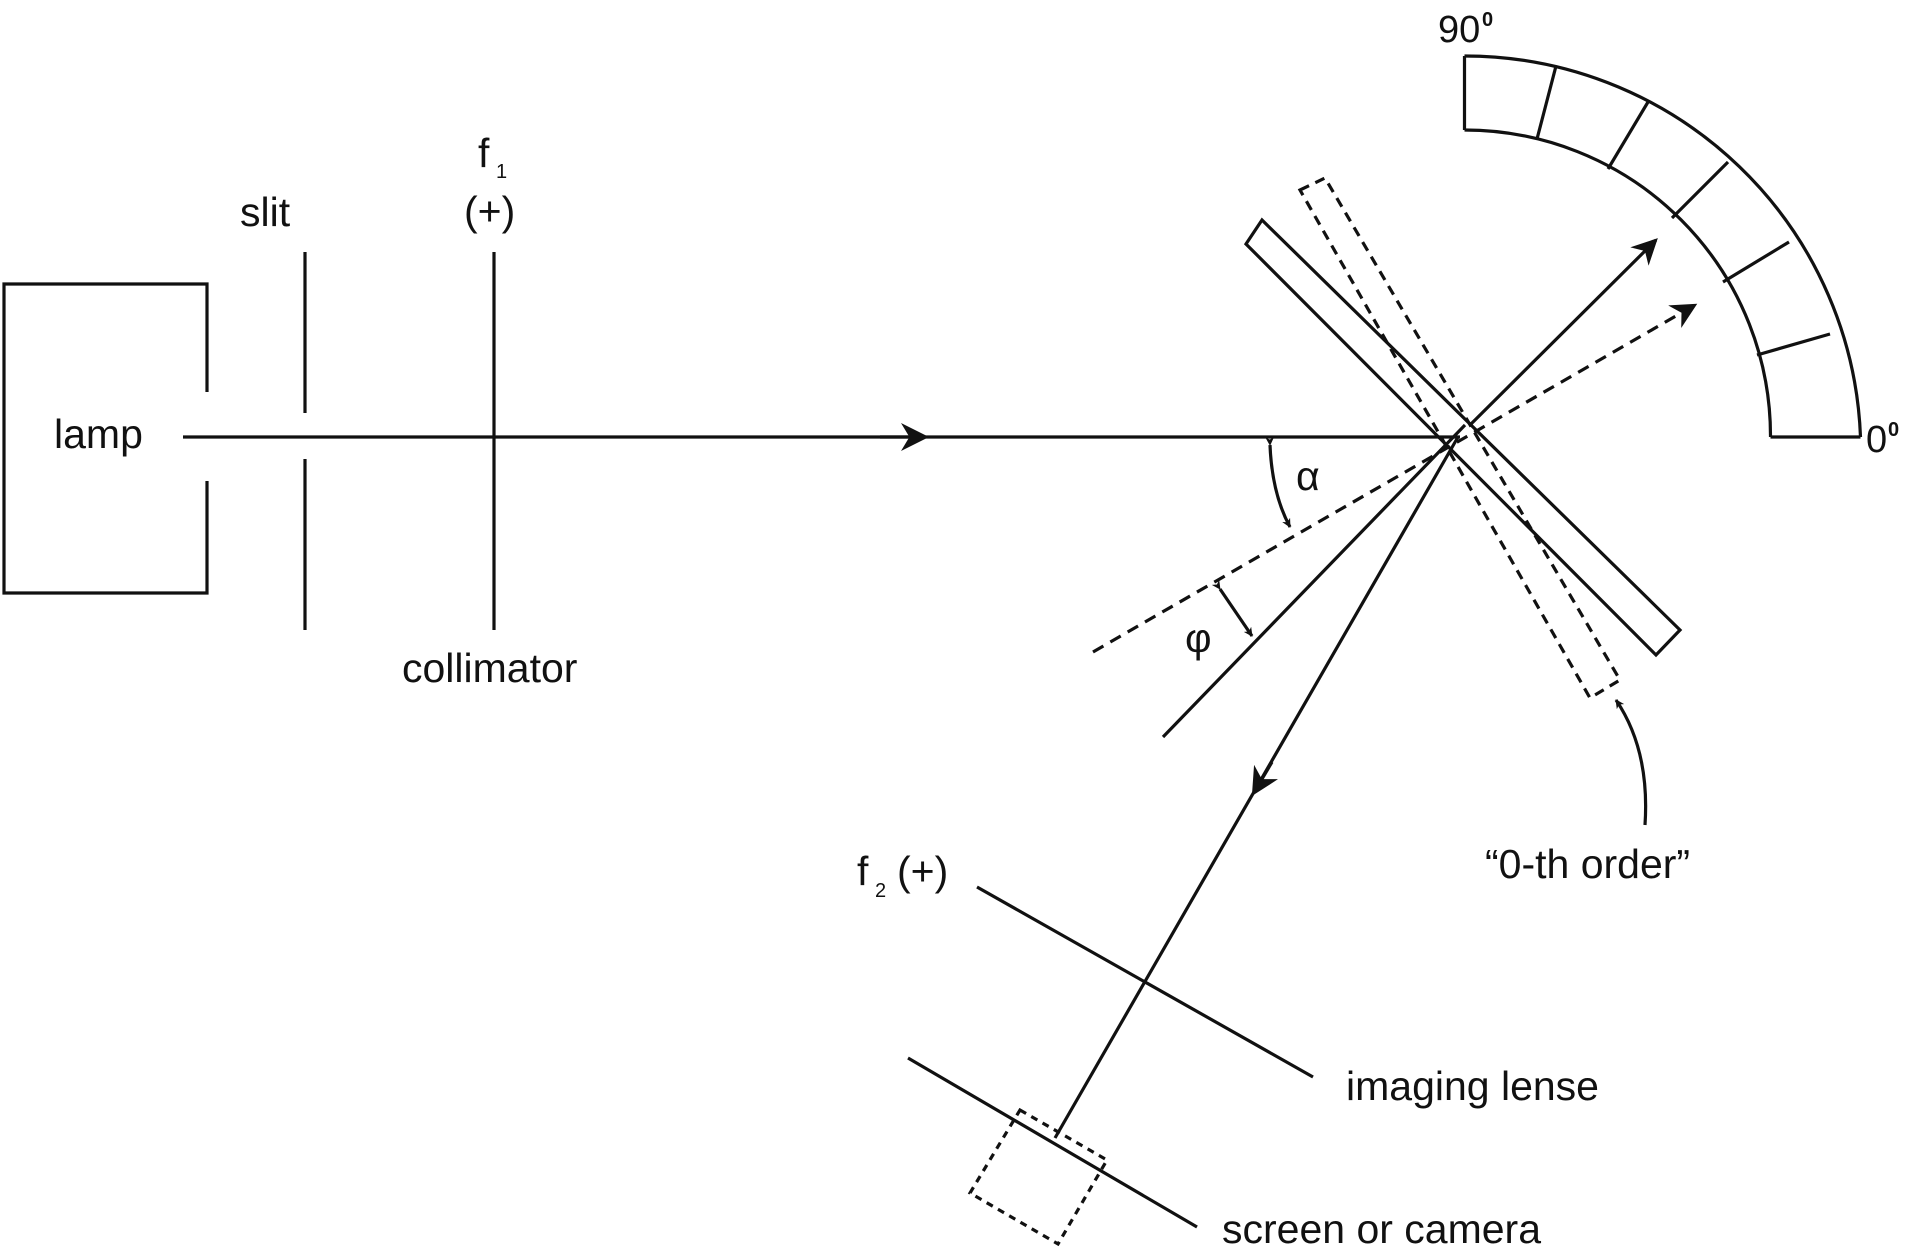  Describe the element at coordinates (1487, 20) in the screenshot. I see `angle-90-degree-mark: 0` at that location.